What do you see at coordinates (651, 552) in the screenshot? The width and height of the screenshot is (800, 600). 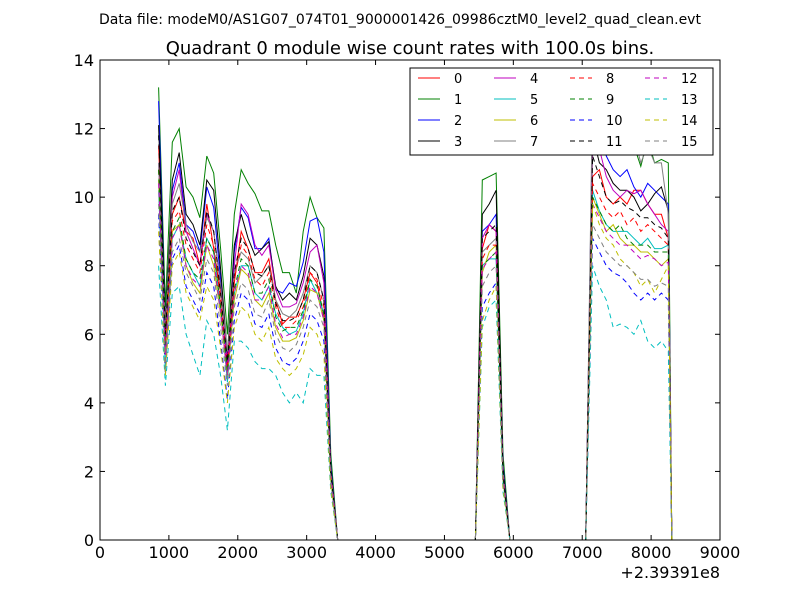 I see `x-tick-label: 8000` at bounding box center [651, 552].